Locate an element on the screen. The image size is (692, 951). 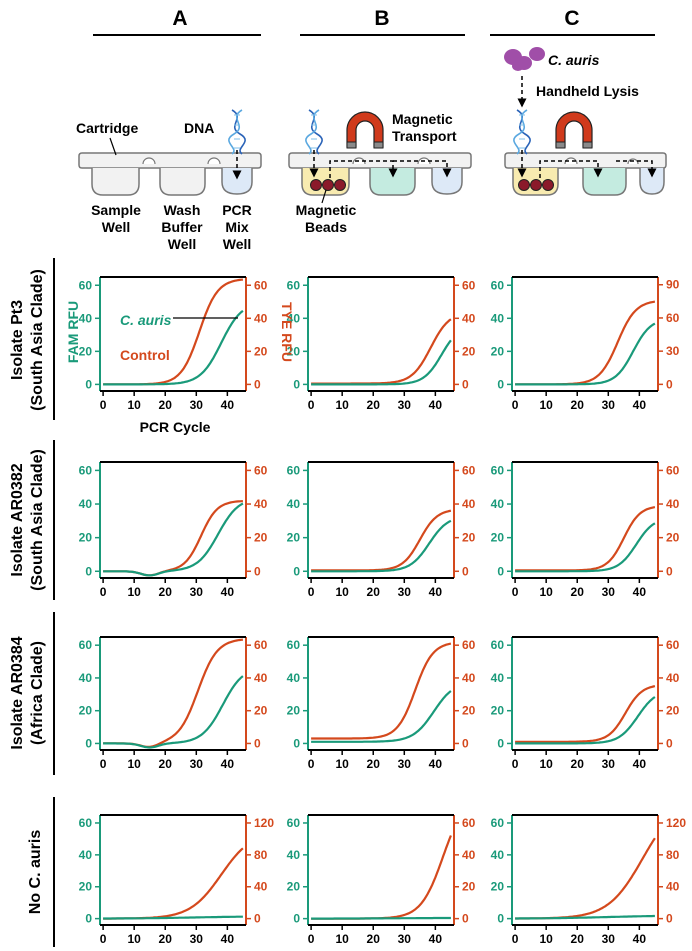
wash-well-label-line3: Well is located at coordinates (182, 244).